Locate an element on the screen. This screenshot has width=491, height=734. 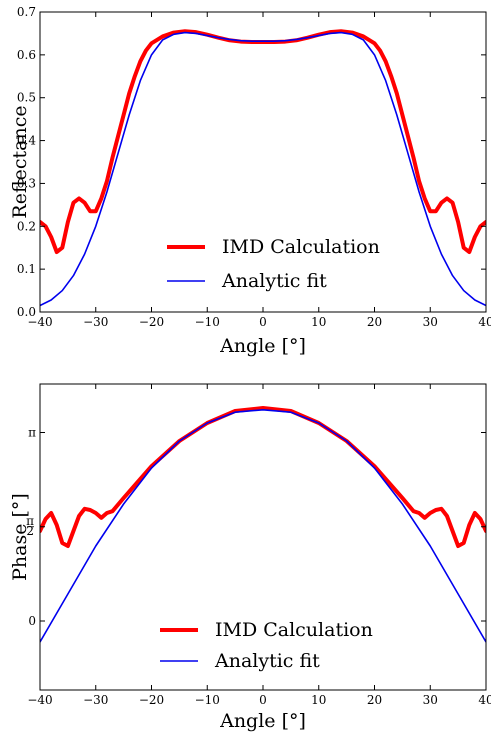
y-tick-label: π is located at coordinates (32, 433).